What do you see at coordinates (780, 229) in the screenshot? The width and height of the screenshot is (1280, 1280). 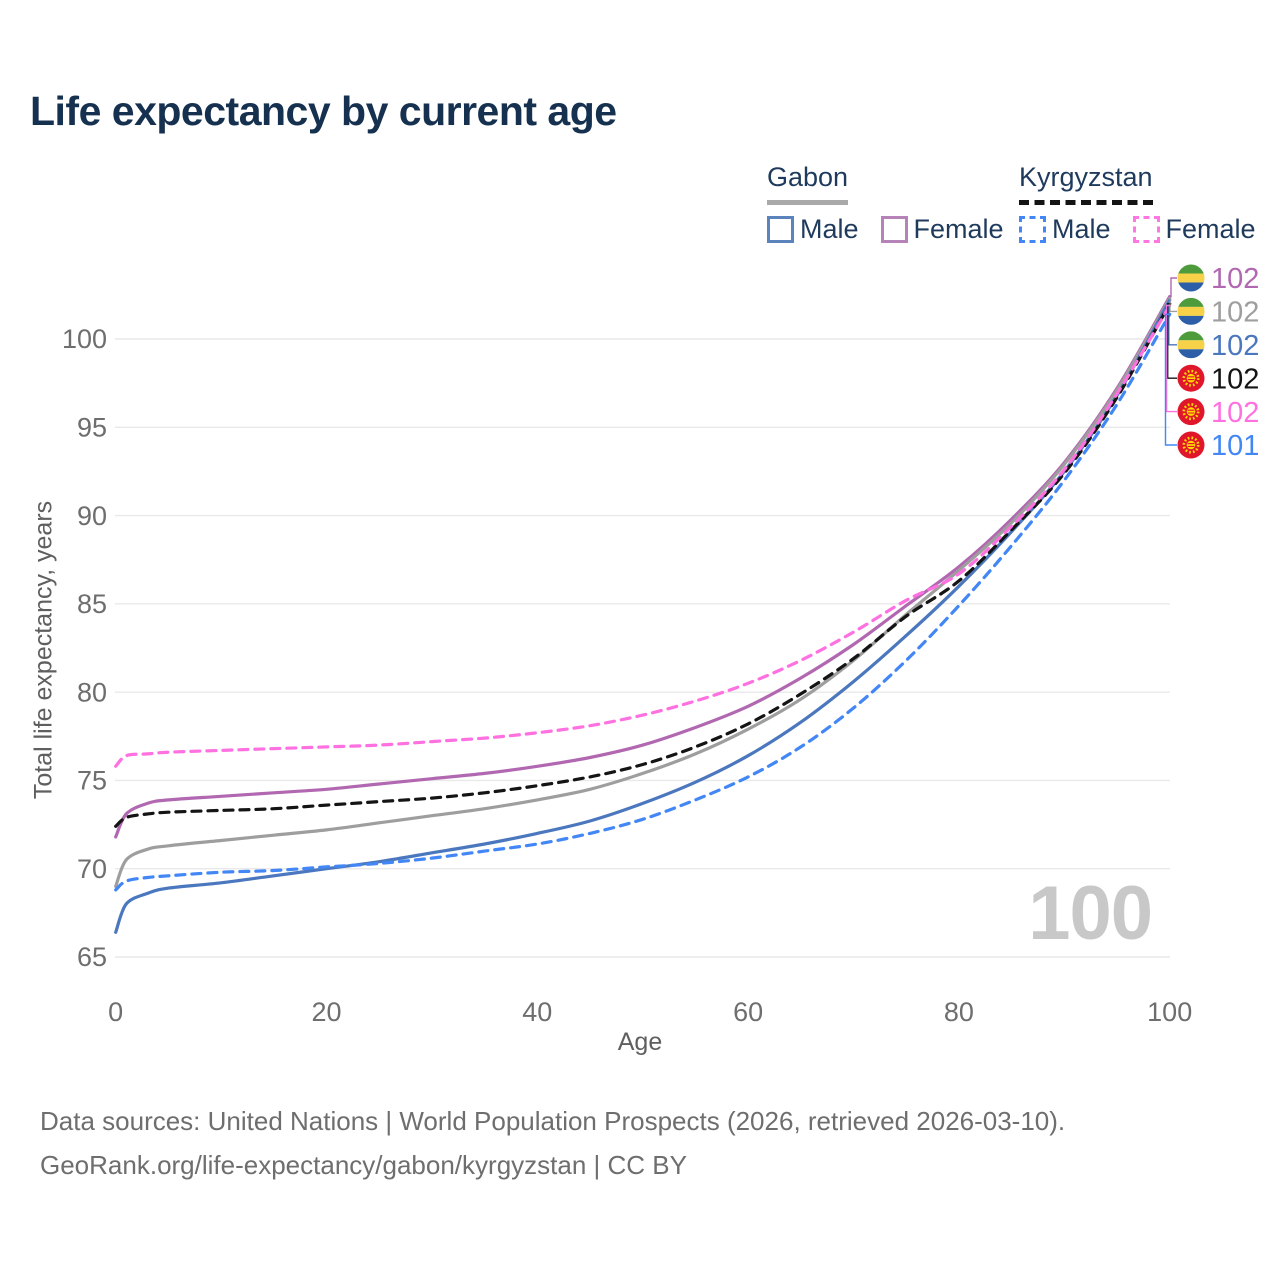 I see `legend-swatch-gabon-male` at bounding box center [780, 229].